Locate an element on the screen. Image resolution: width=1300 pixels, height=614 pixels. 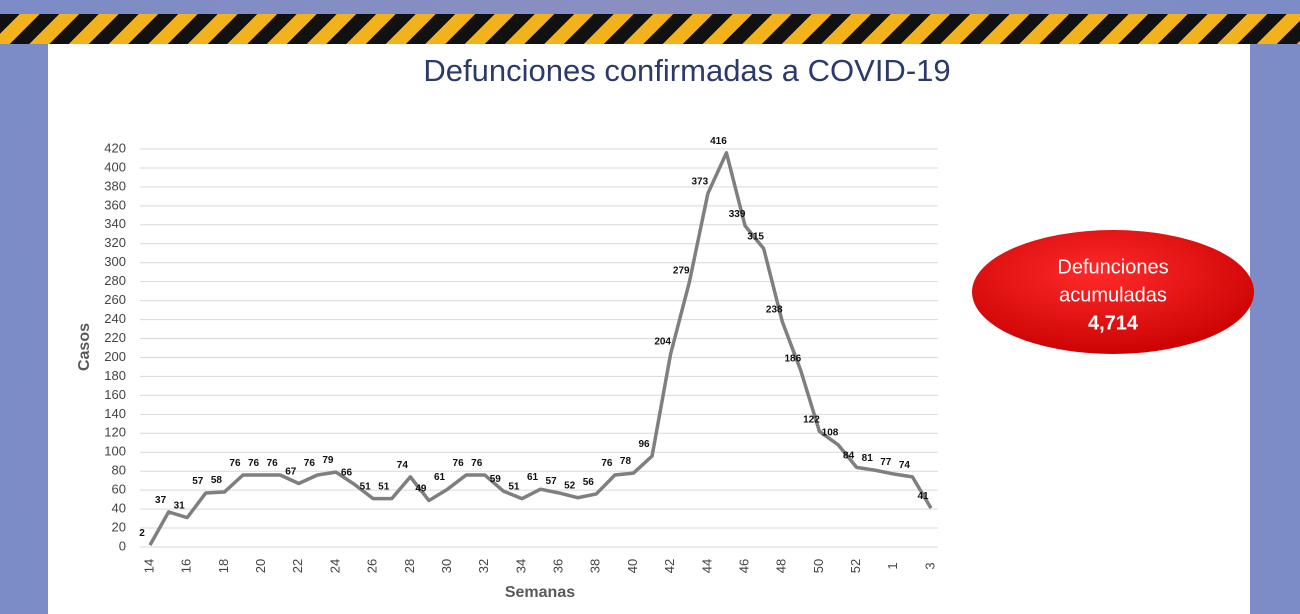
y-tick-label: 200 is located at coordinates (115, 356).